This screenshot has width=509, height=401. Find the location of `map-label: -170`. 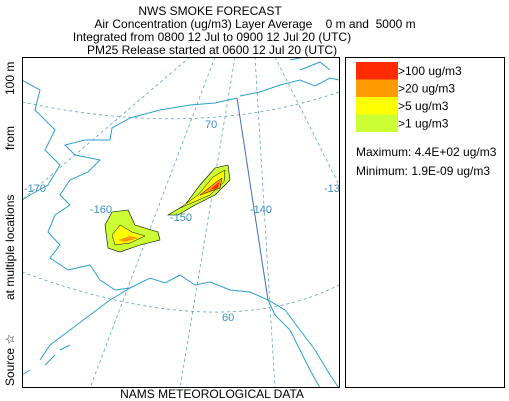

map-label: -170 is located at coordinates (35, 189).